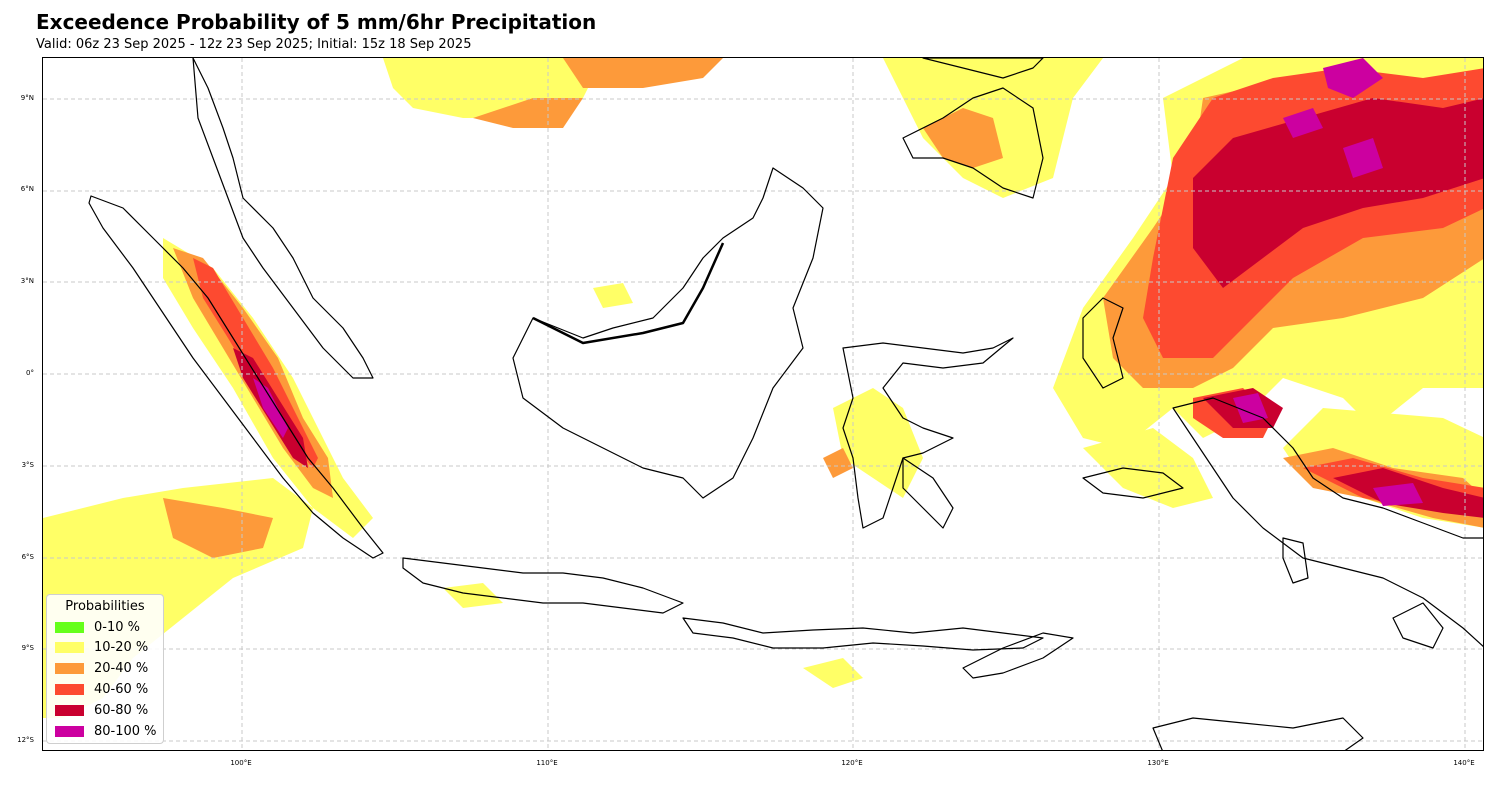 The image size is (1500, 800). I want to click on prob-80-100-banda, so click(1250, 408).